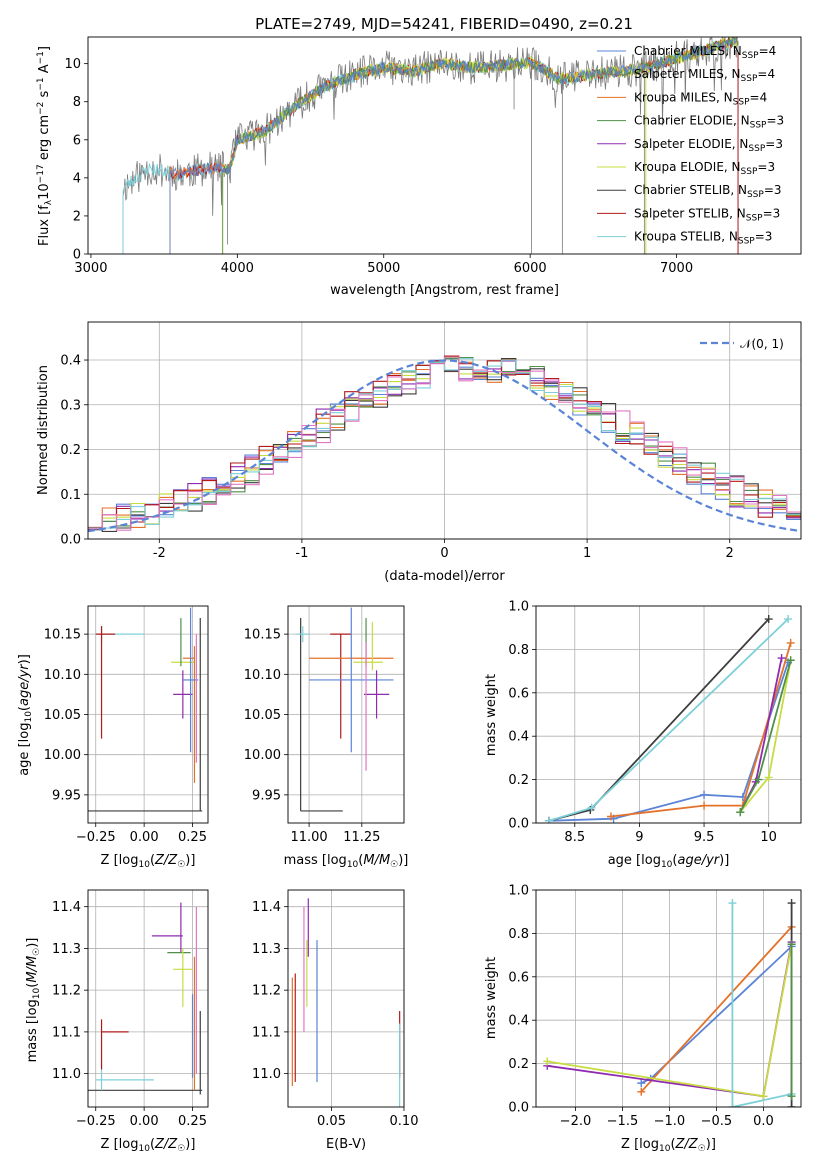 This screenshot has height=1170, width=819. I want to click on legend-entry: 𝒩(0, 1), so click(762, 344).